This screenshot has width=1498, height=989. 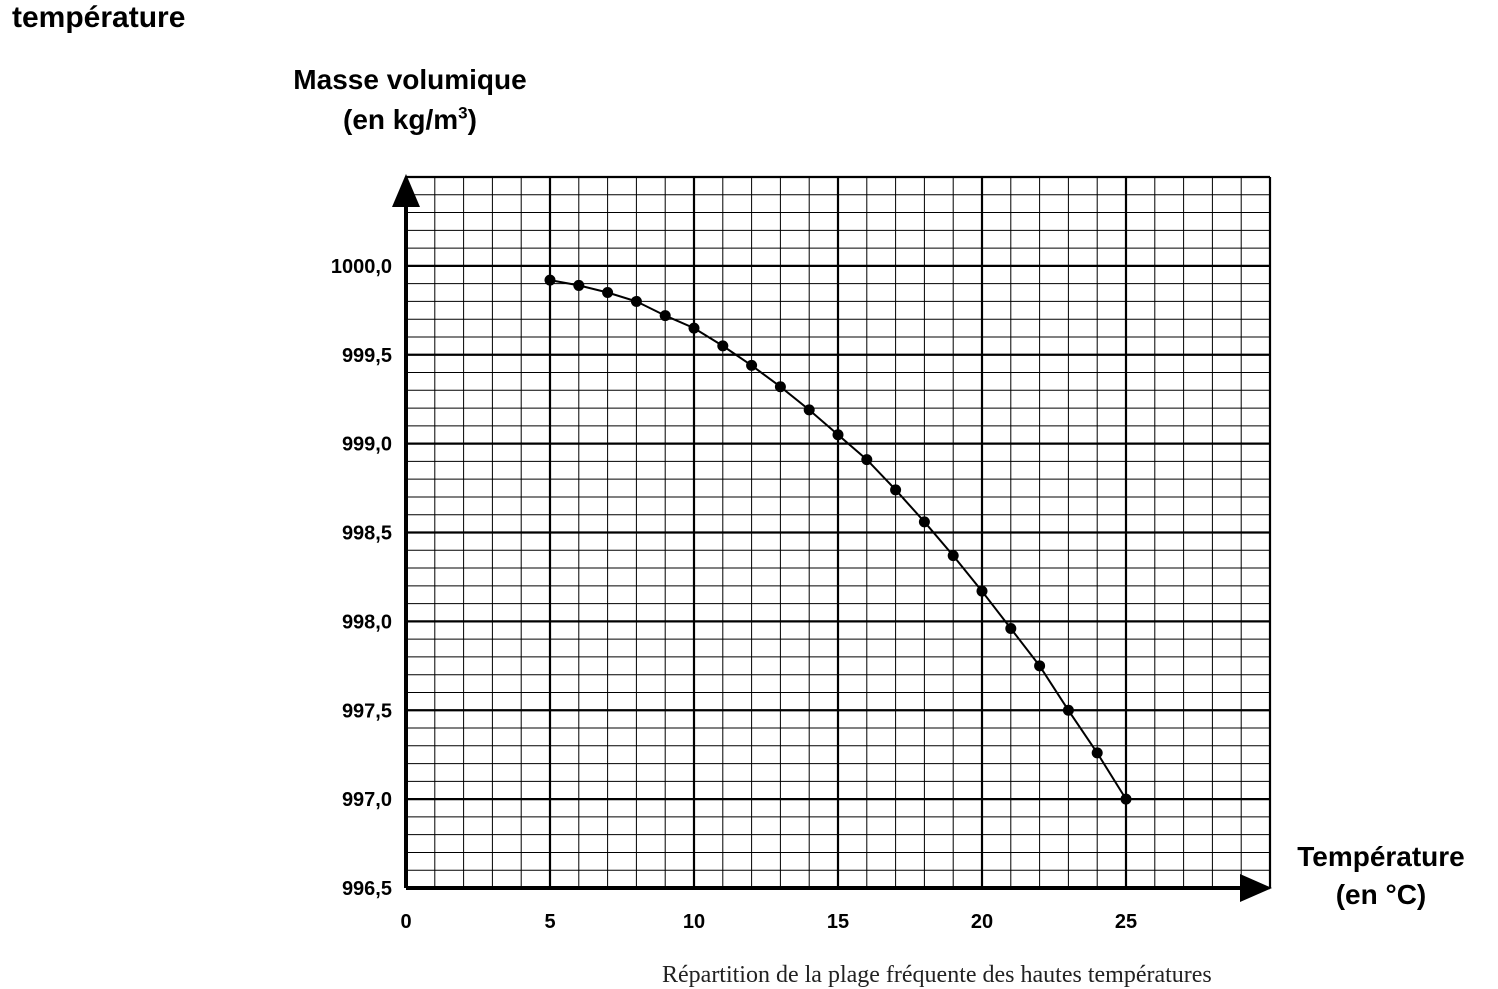 What do you see at coordinates (367, 445) in the screenshot?
I see `y-tick-label: 999,0` at bounding box center [367, 445].